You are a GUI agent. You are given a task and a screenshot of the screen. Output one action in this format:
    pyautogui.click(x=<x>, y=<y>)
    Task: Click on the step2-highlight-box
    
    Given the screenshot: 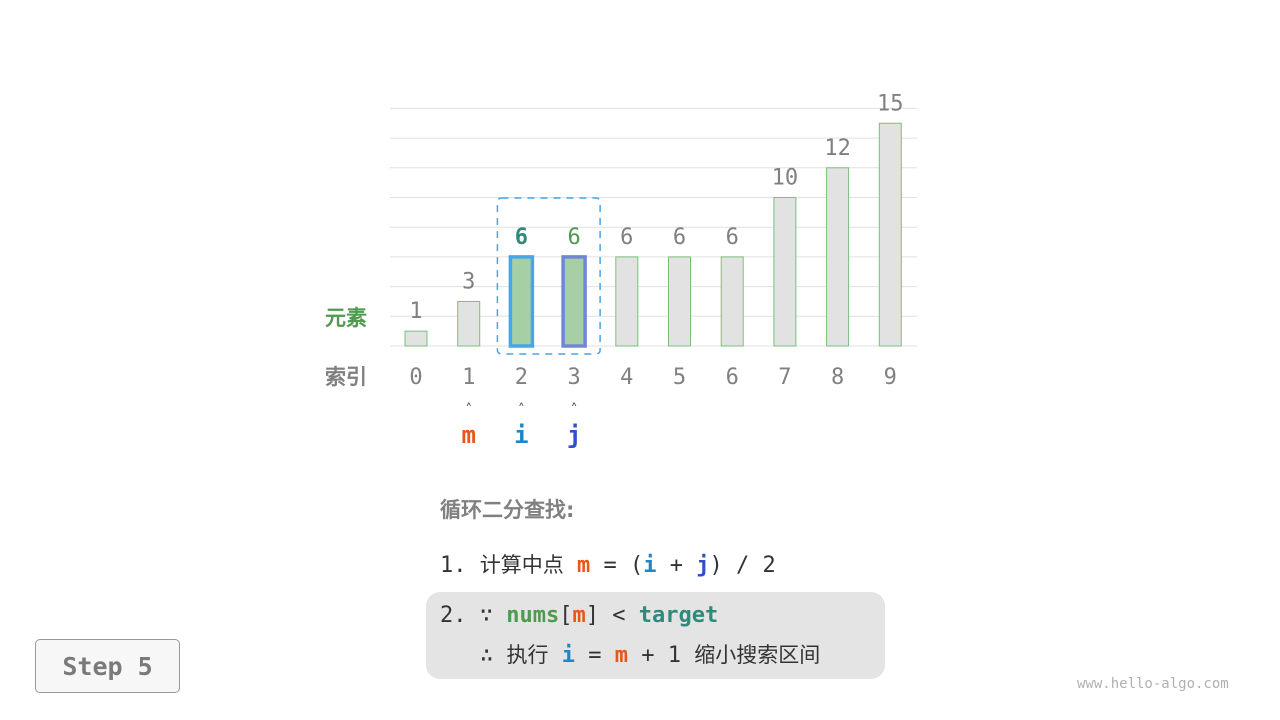 What is the action you would take?
    pyautogui.click(x=655, y=635)
    